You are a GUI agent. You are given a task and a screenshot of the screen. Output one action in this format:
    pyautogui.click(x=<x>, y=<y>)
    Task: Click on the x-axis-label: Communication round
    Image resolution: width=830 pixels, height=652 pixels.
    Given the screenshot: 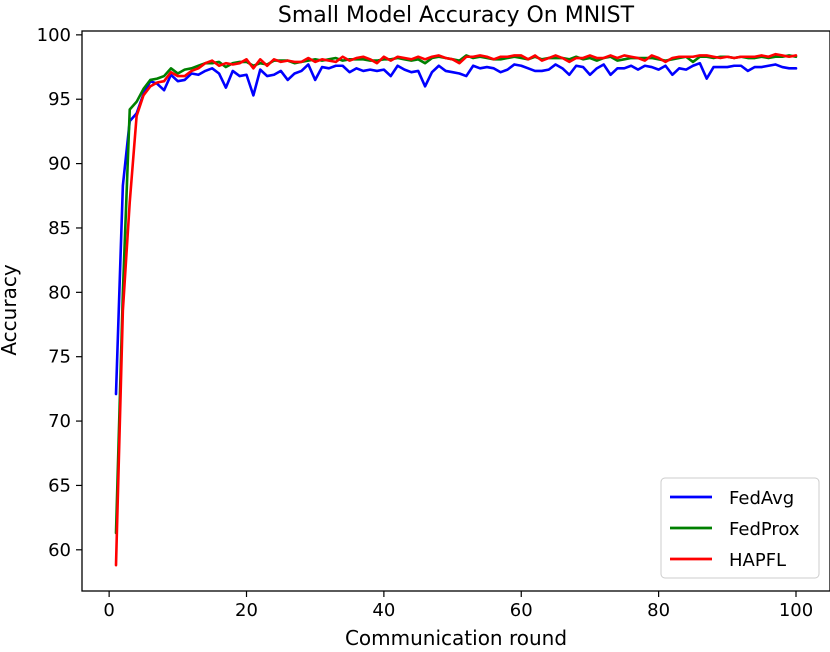 What is the action you would take?
    pyautogui.click(x=456, y=638)
    